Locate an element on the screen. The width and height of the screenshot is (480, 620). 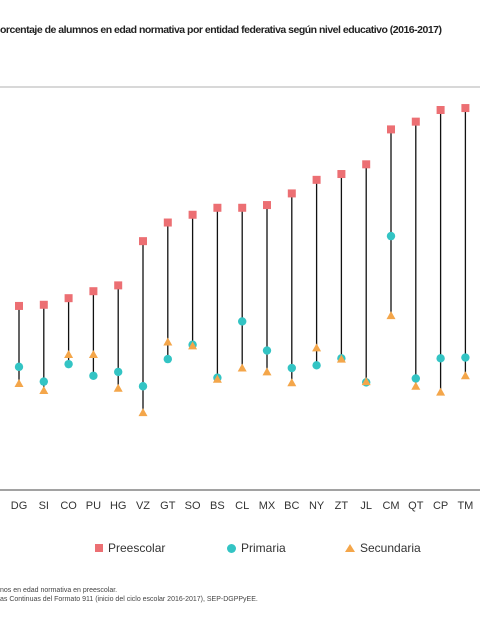
preescolar-point-pu is located at coordinates (93, 291).